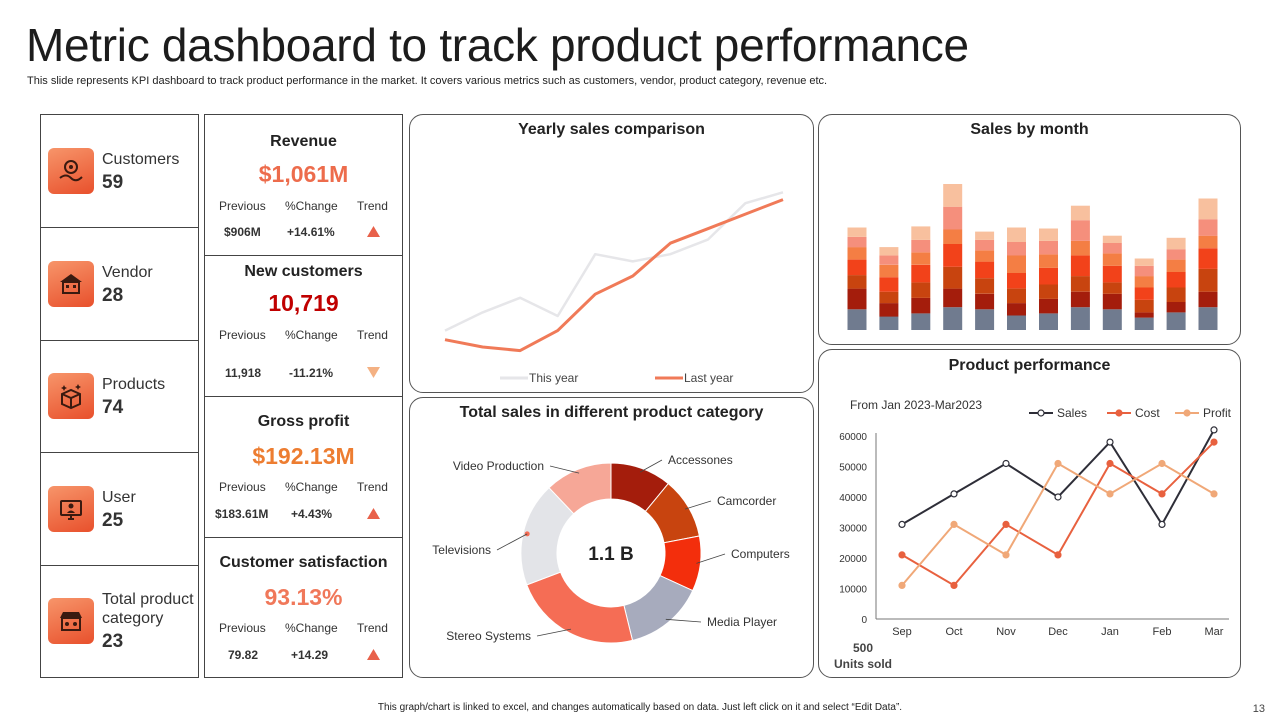 The image size is (1280, 720). Describe the element at coordinates (614, 261) in the screenshot. I see `series-line-this-year` at that location.